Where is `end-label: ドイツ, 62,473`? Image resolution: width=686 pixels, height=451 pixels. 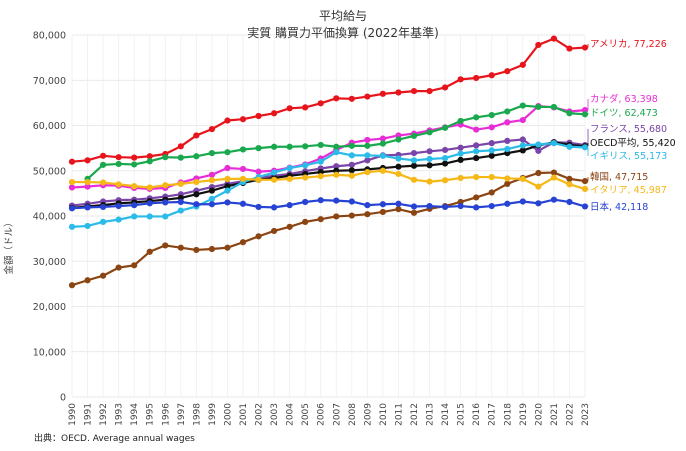
end-label: ドイツ, 62,473 is located at coordinates (624, 113).